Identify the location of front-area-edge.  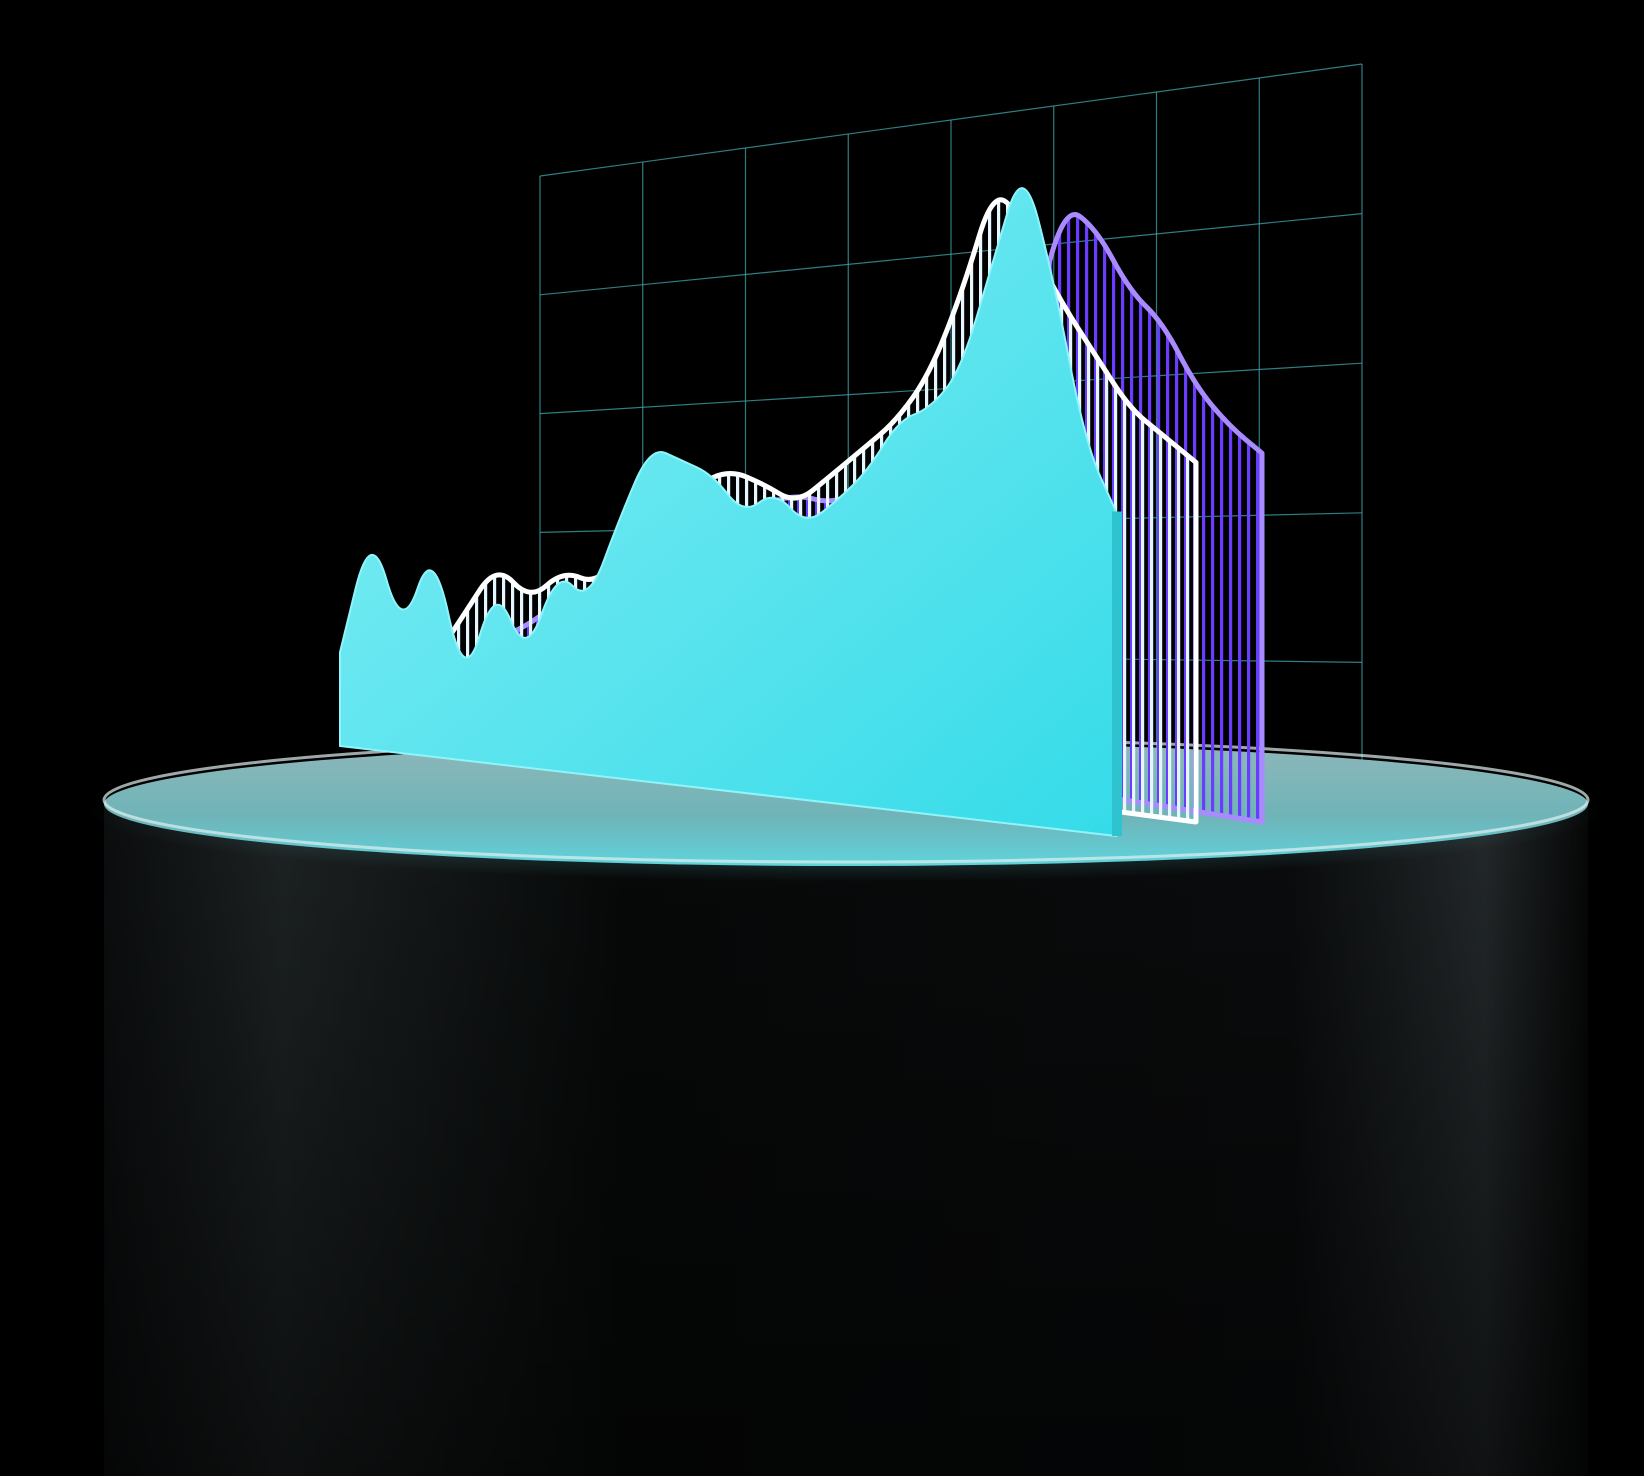
(1117, 673).